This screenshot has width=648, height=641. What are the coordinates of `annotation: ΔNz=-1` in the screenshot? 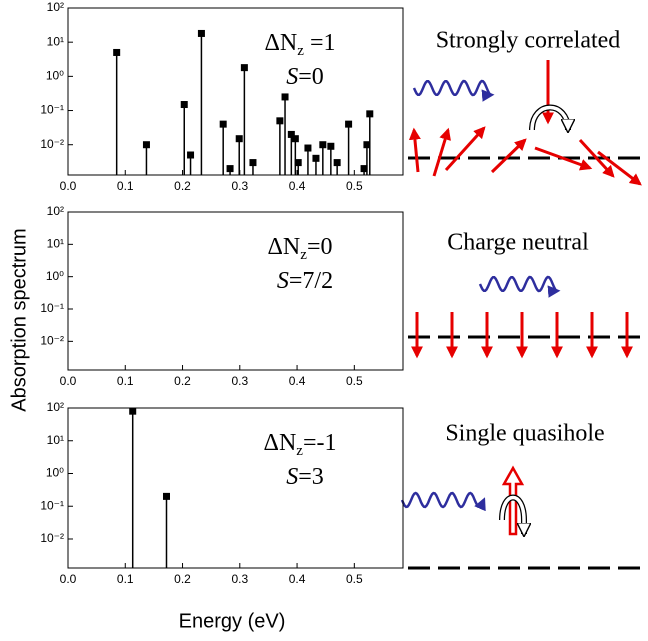 It's located at (300, 445).